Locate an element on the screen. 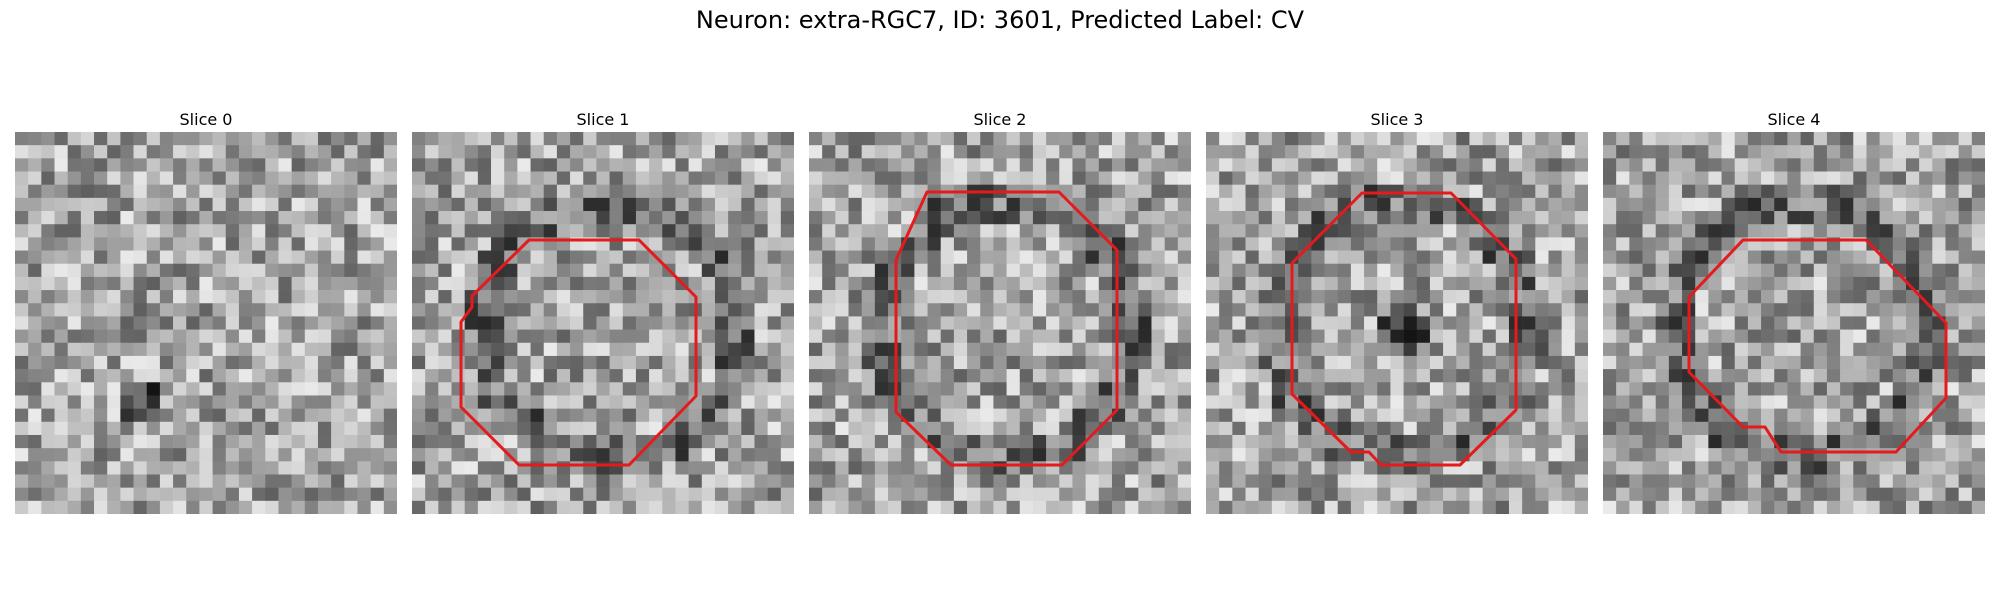 This screenshot has width=2000, height=600. slice-panel-2: Slice 2 is located at coordinates (1000, 311).